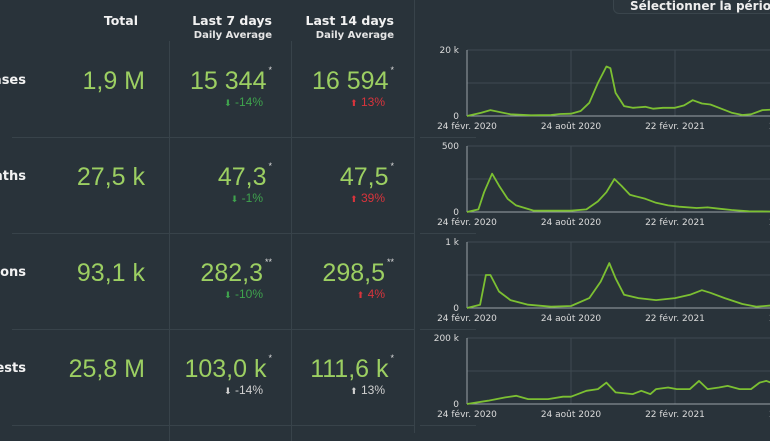 This screenshot has width=770, height=441. Describe the element at coordinates (691, 7) in the screenshot. I see `select-period-button: Sélectionner la période` at that location.